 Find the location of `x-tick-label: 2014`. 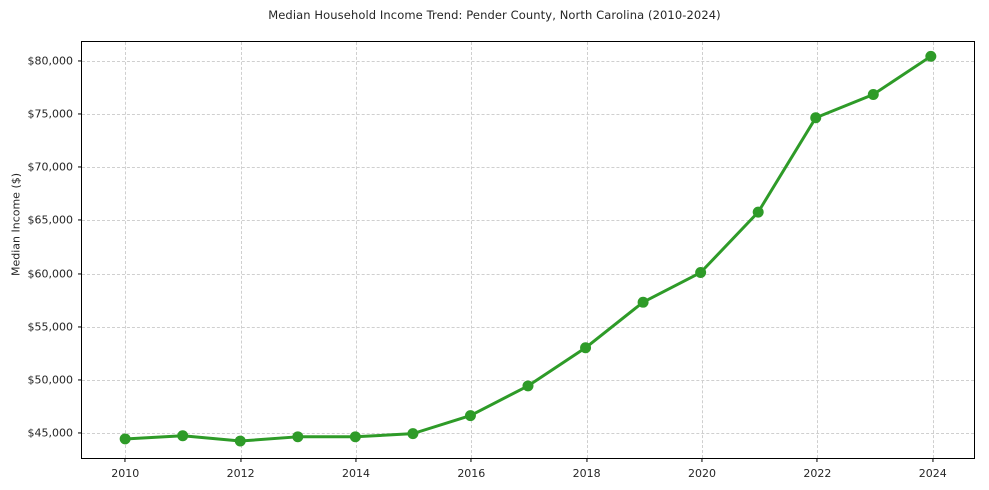

x-tick-label: 2014 is located at coordinates (355, 473).